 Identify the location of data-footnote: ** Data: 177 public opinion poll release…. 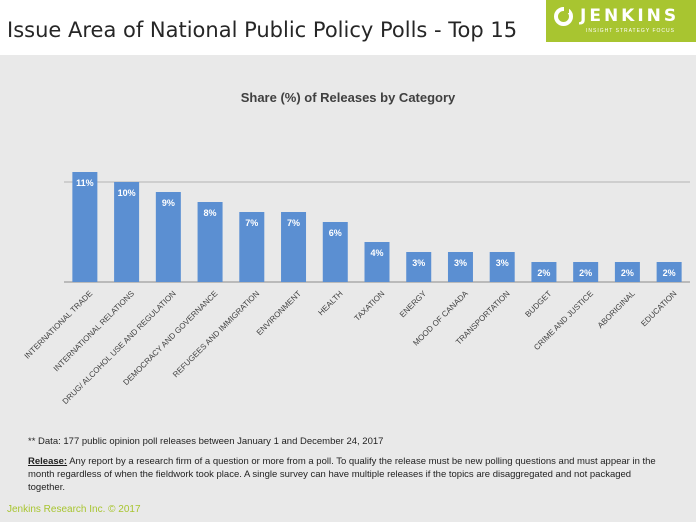
(206, 441).